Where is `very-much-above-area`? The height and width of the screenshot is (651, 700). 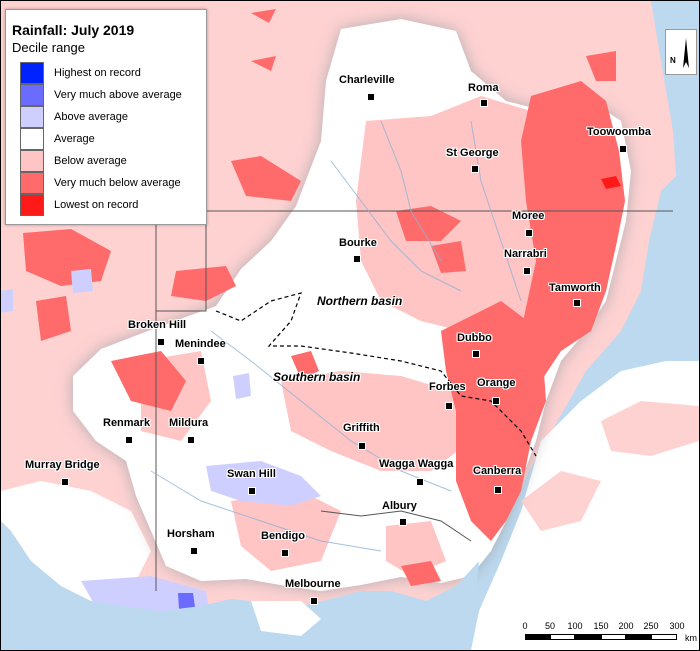 very-much-above-area is located at coordinates (186, 601).